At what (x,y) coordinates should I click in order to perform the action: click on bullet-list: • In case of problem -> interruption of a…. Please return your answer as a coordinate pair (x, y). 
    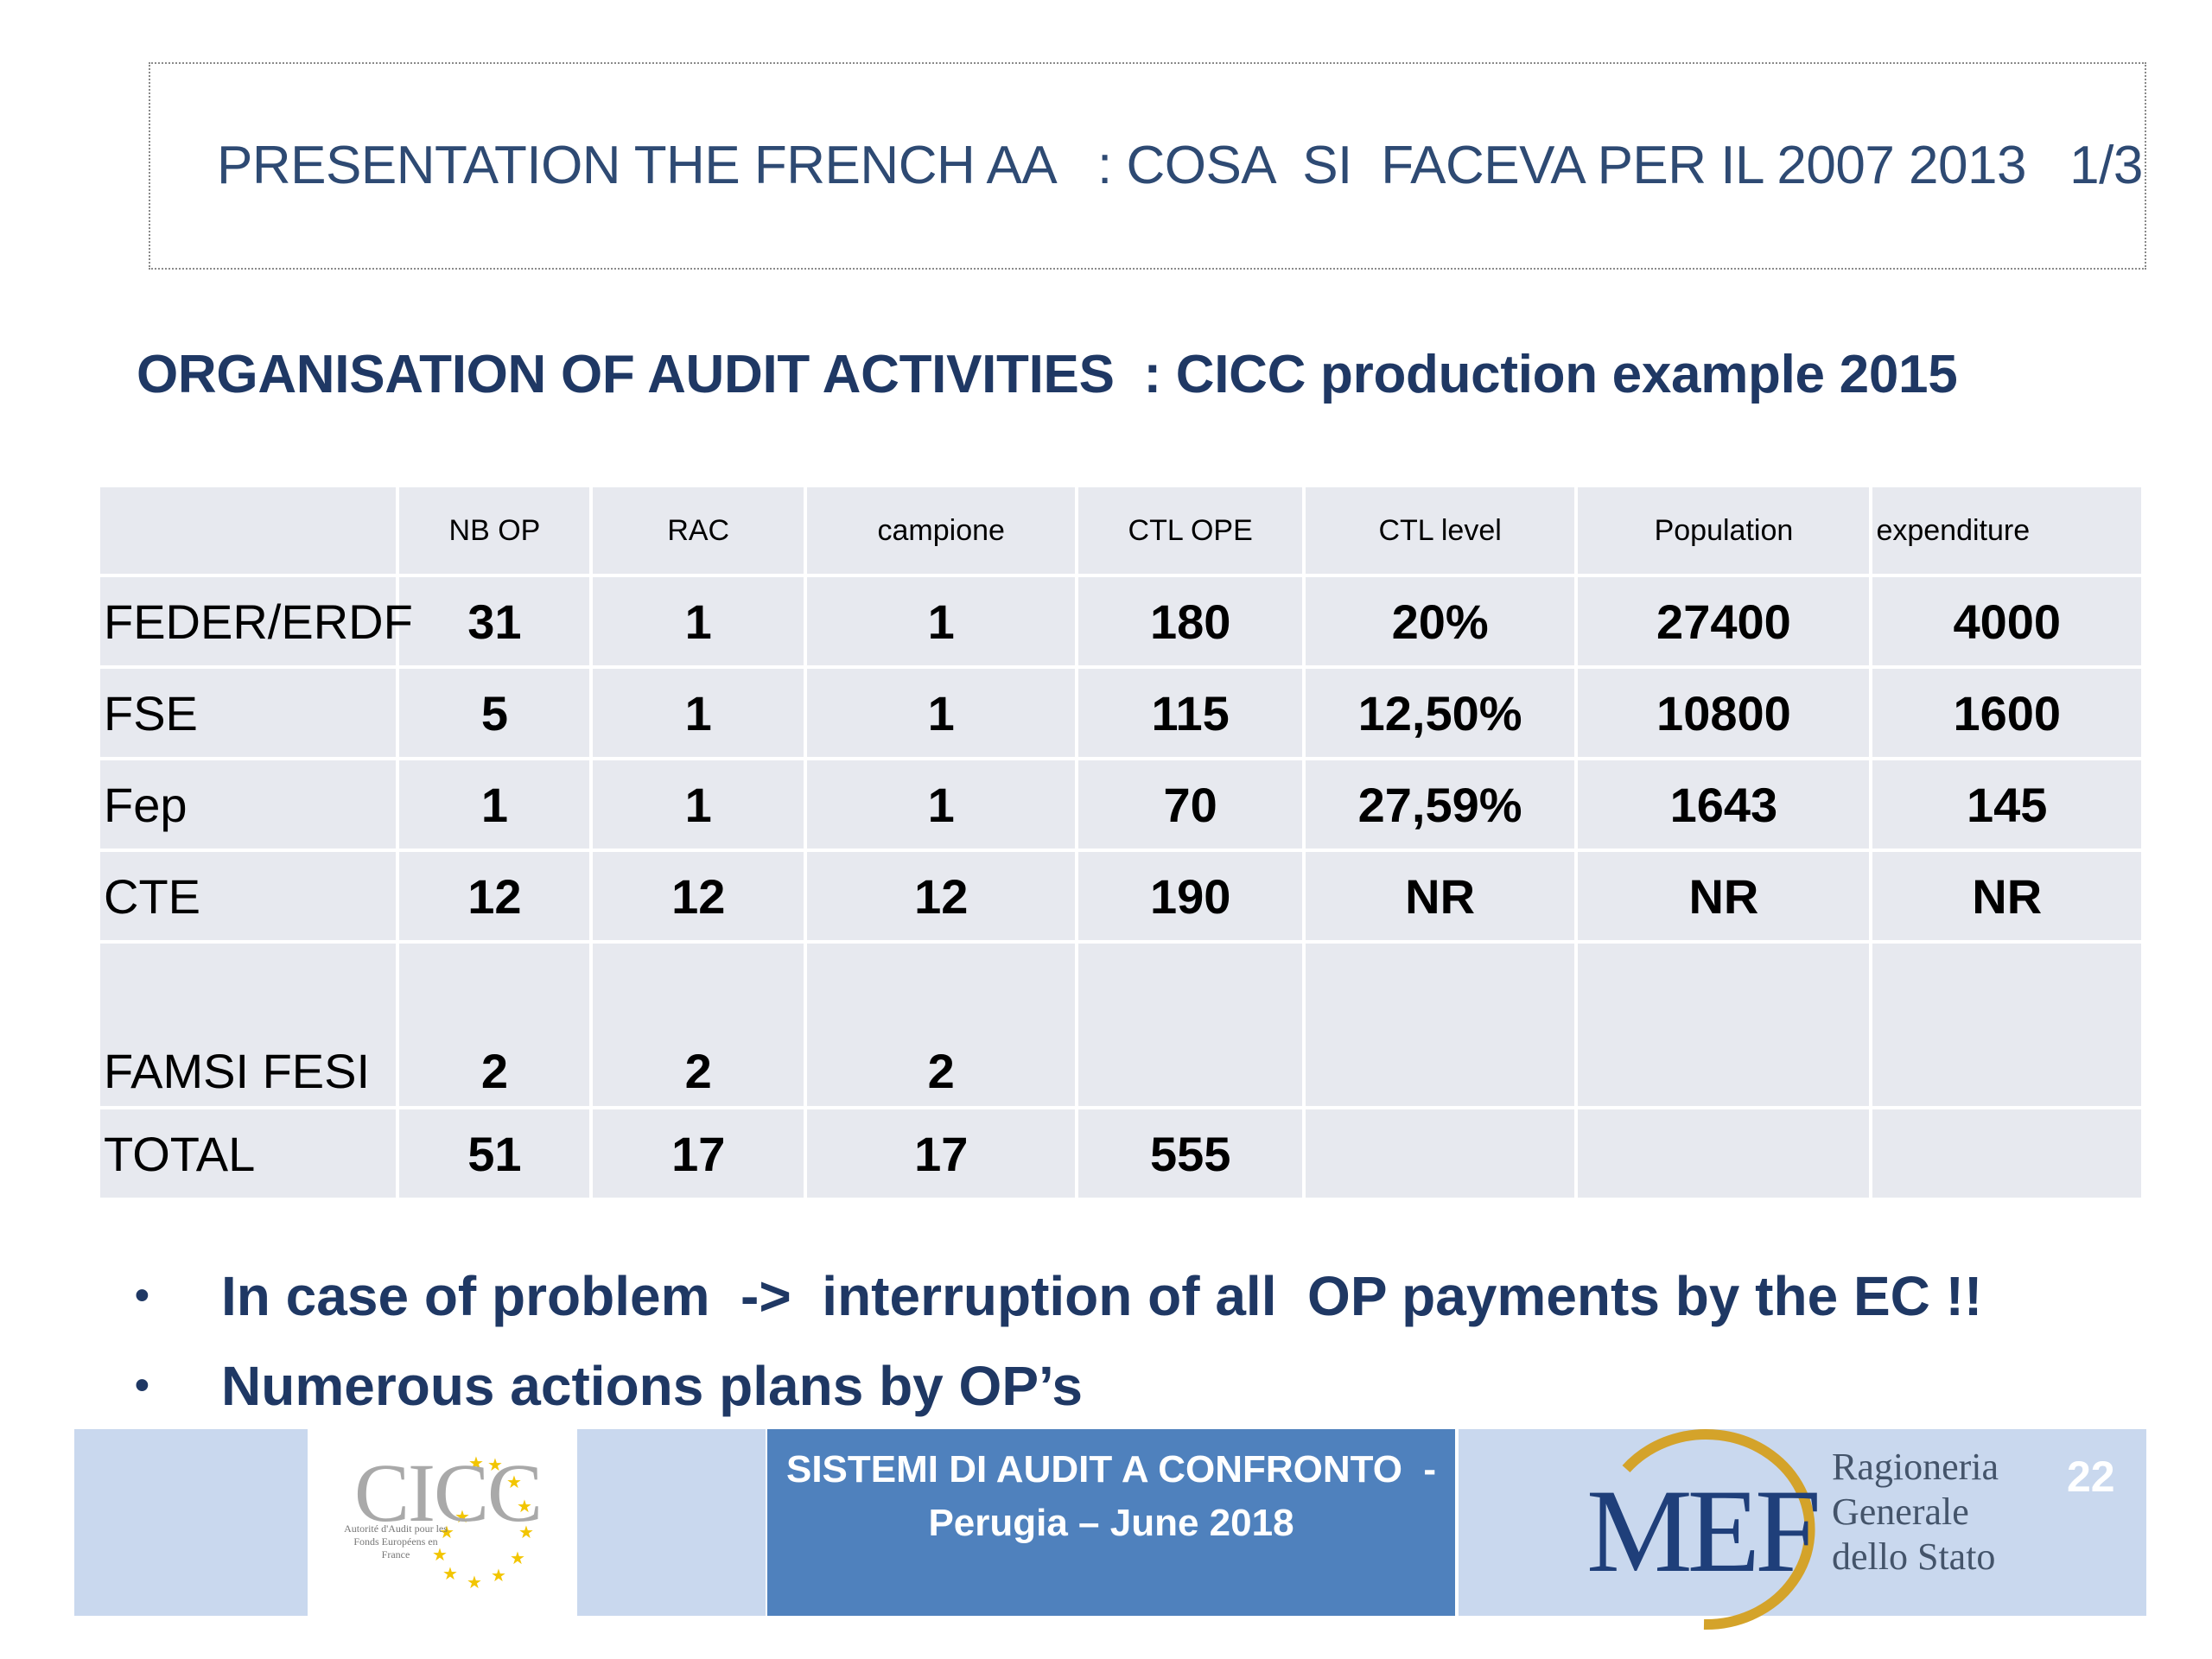
    Looking at the image, I should click on (1056, 1341).